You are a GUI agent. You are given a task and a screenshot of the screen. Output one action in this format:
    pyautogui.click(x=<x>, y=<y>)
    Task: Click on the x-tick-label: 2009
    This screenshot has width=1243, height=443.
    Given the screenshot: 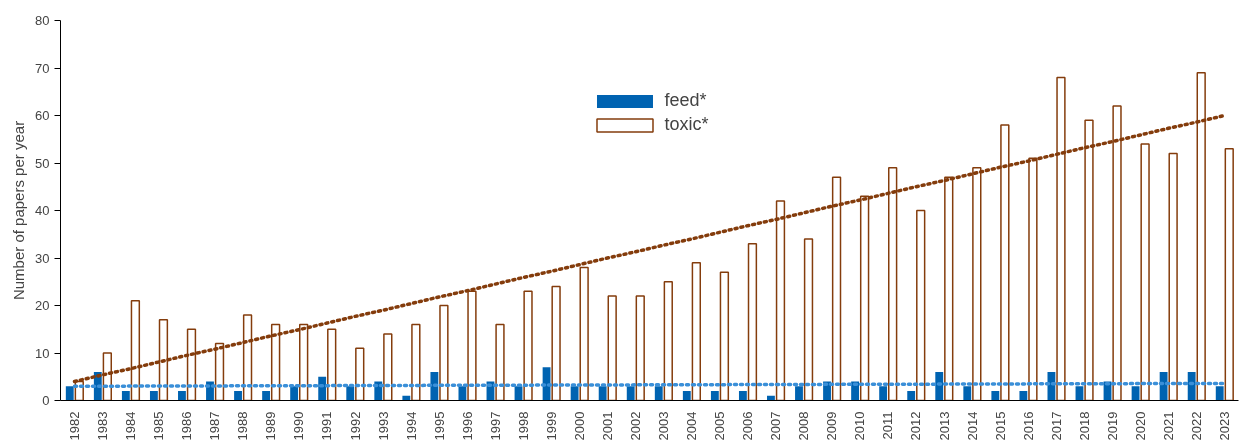 What is the action you would take?
    pyautogui.click(x=832, y=426)
    